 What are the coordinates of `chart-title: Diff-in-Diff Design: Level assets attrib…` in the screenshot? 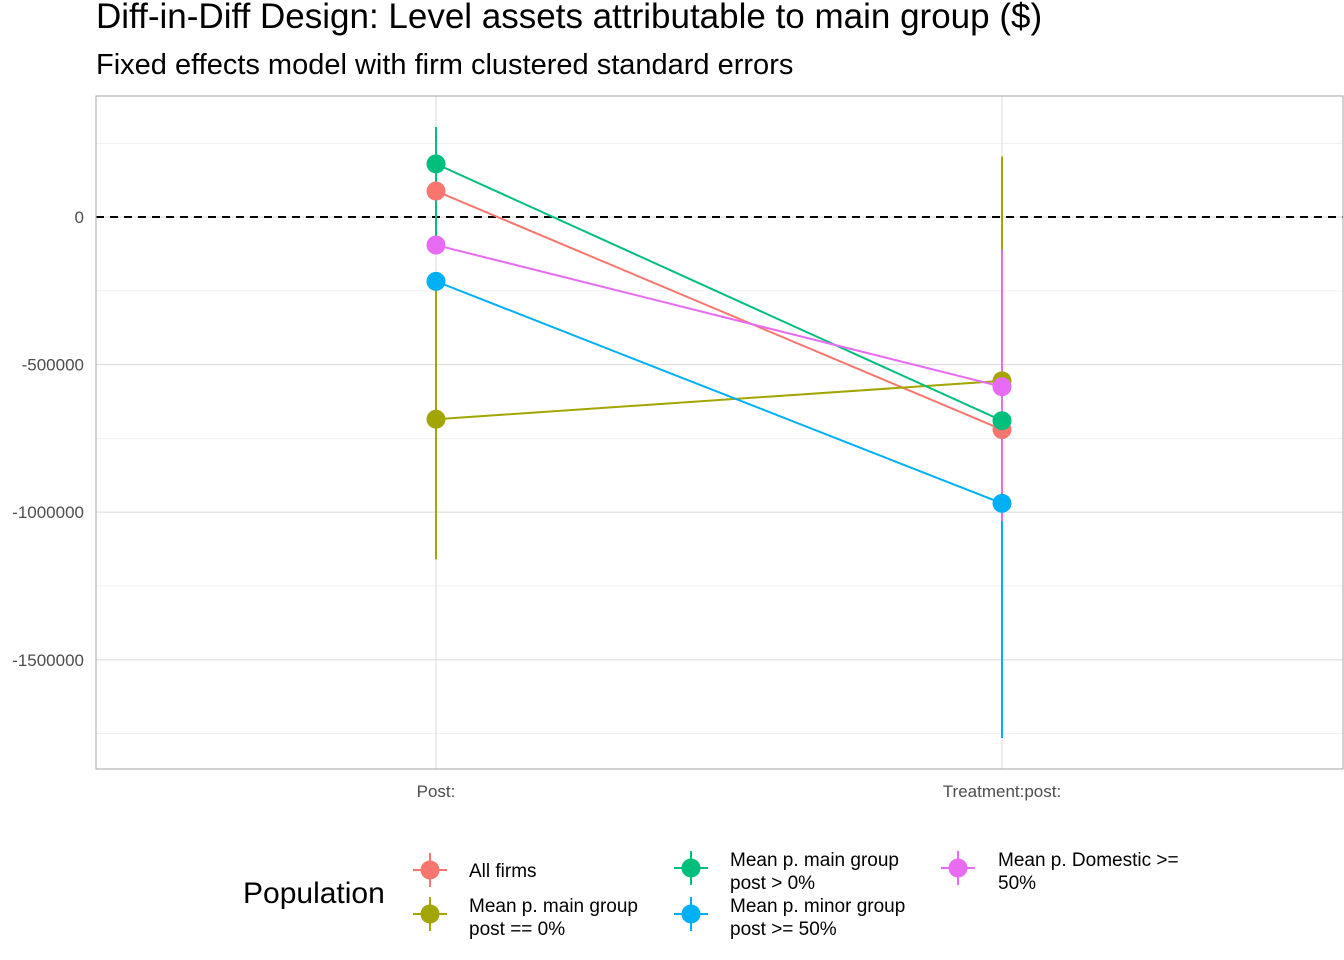 It's located at (569, 18).